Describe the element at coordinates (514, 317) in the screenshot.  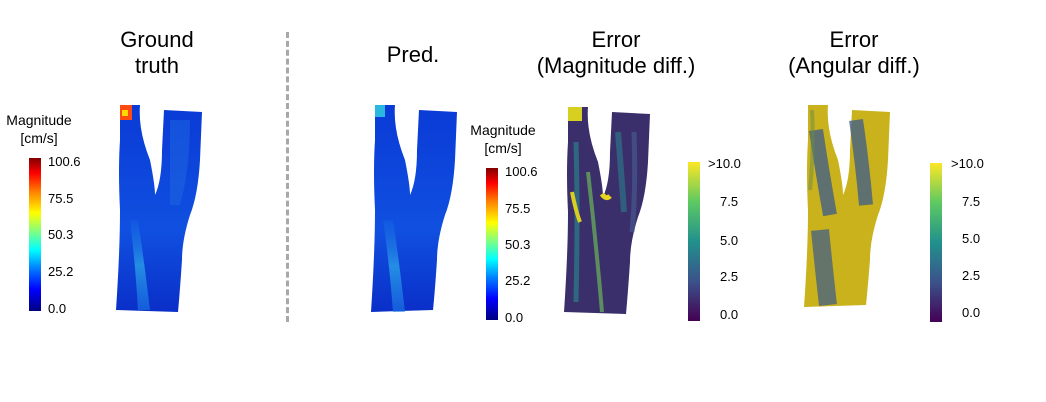
I see `mag2-tick-0: 0.0` at that location.